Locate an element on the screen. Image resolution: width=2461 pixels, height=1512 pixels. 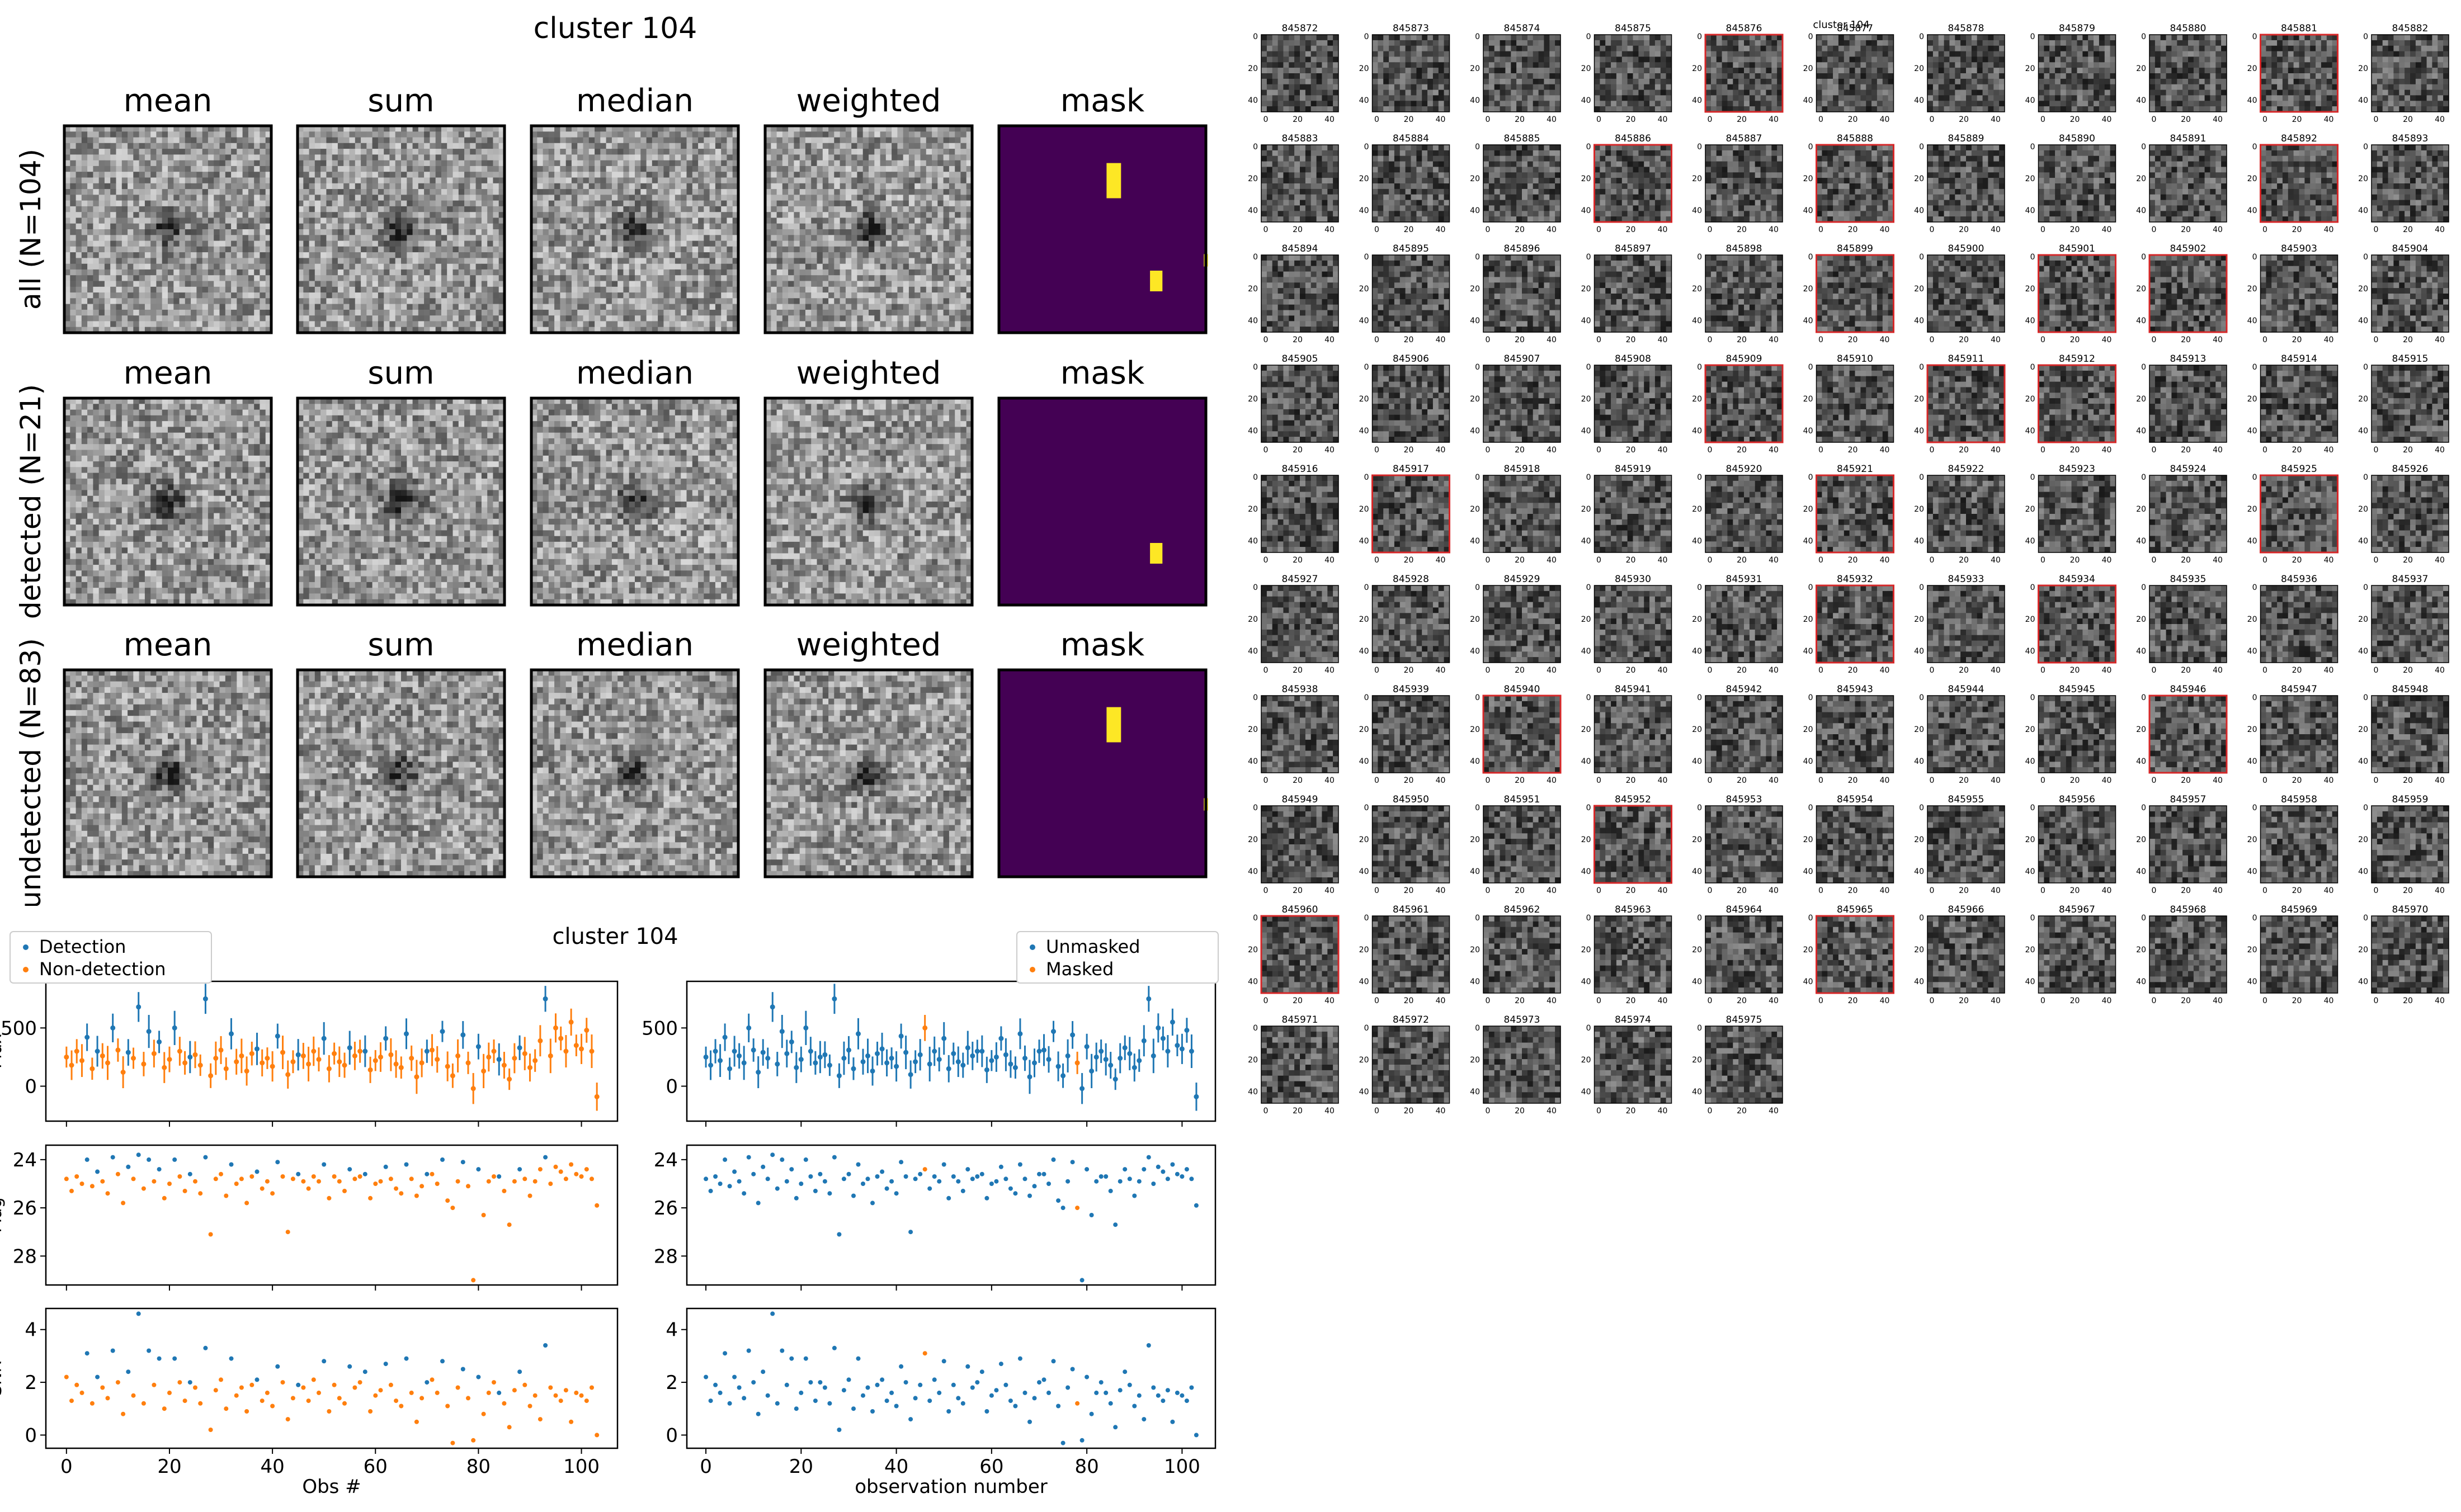
xtick-label: 80 is located at coordinates (1087, 1467).